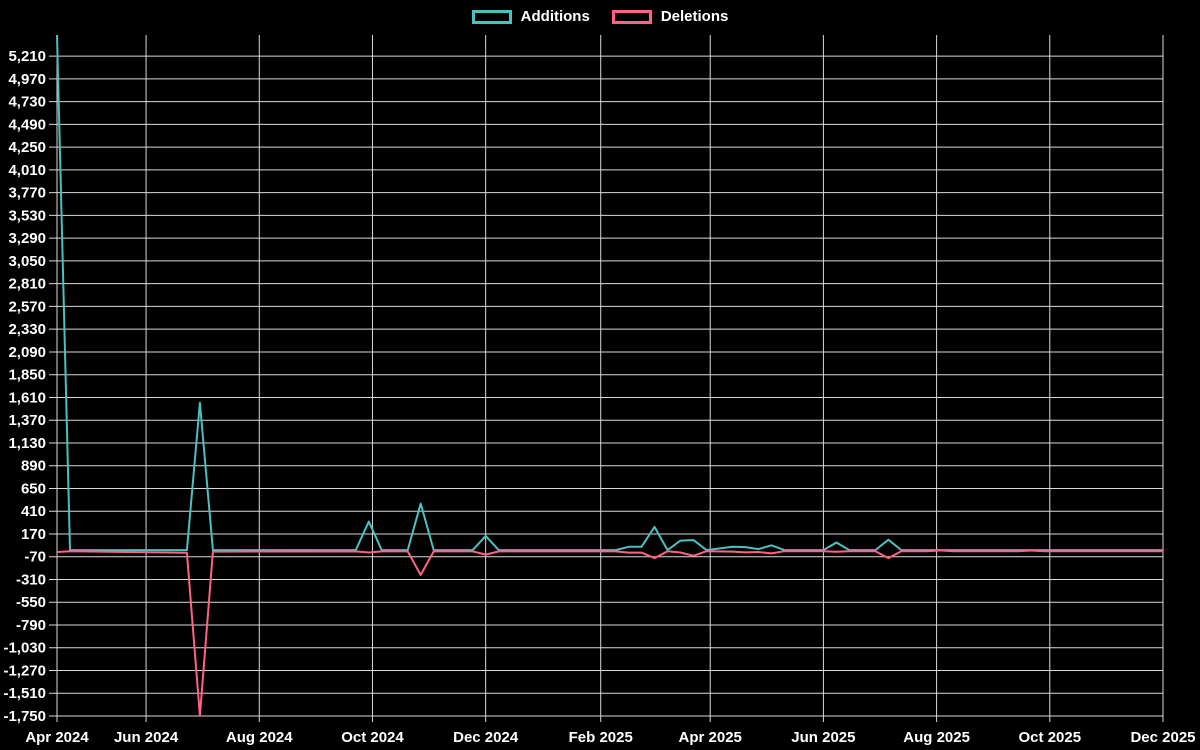 The height and width of the screenshot is (750, 1200). I want to click on additions-legend-swatch-icon, so click(491, 16).